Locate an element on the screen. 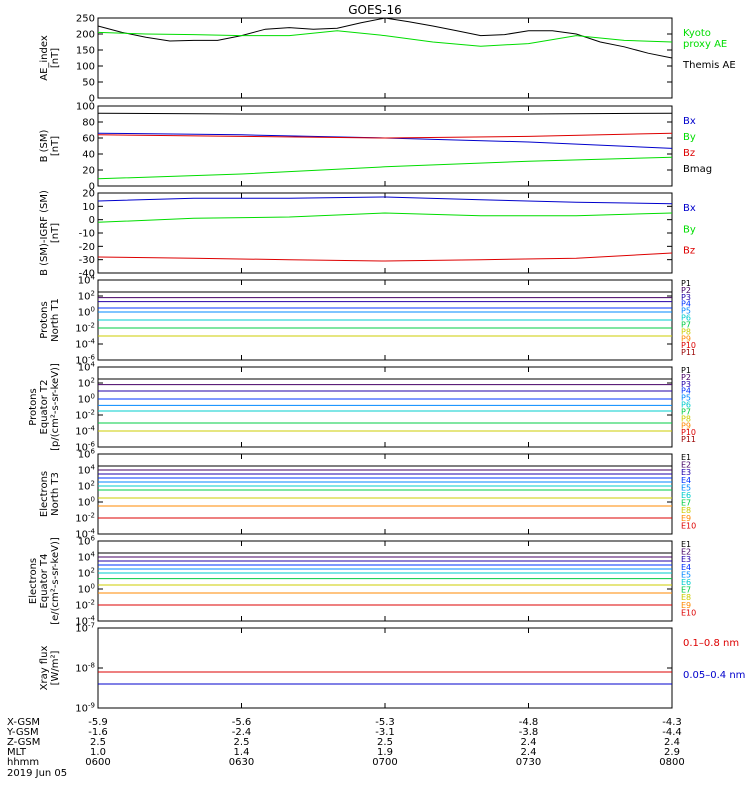 The image size is (750, 800). legend-entry: P2 is located at coordinates (686, 377).